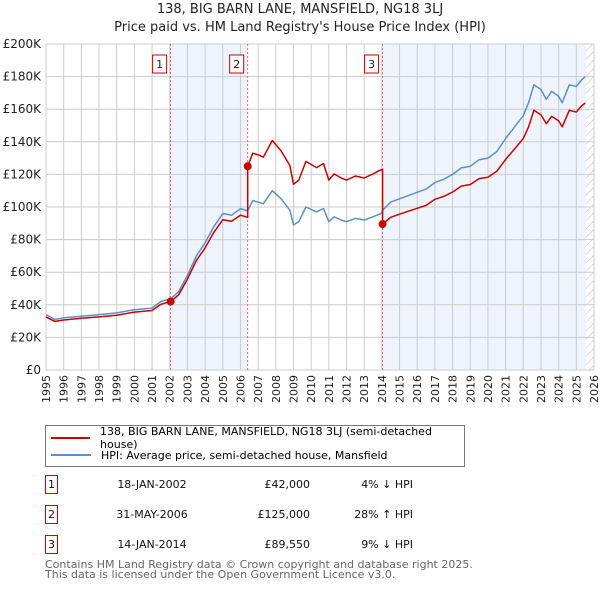 This screenshot has height=590, width=600. Describe the element at coordinates (364, 389) in the screenshot. I see `x-tick-label: 2013` at that location.